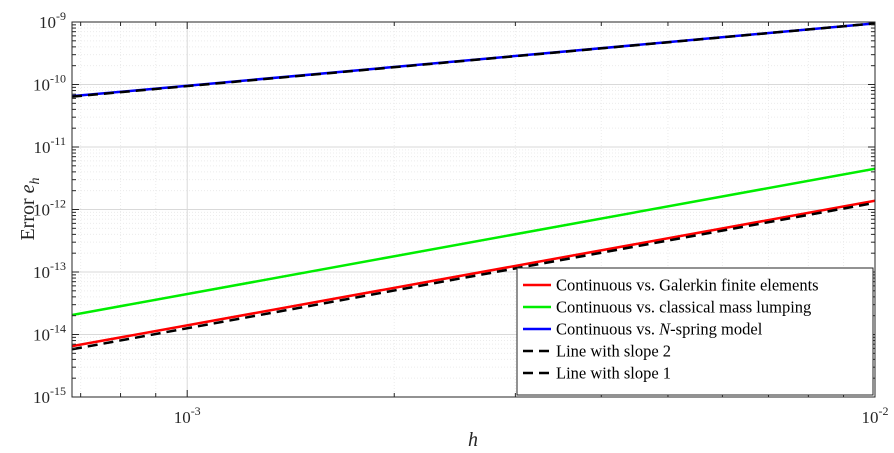 The height and width of the screenshot is (453, 894). What do you see at coordinates (473, 440) in the screenshot?
I see `x-axis-label: h` at bounding box center [473, 440].